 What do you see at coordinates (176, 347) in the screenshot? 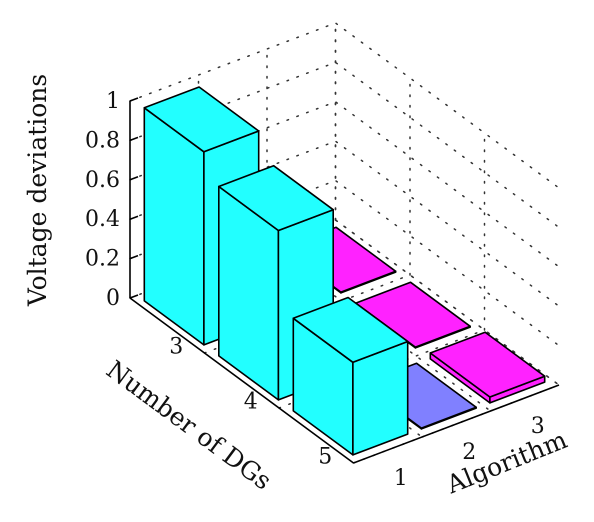
I see `x-tick-label: 3` at bounding box center [176, 347].